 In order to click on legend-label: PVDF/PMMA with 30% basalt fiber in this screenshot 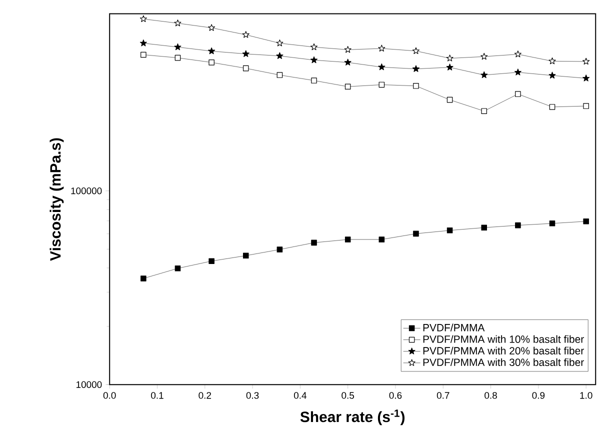, I will do `click(503, 362)`.